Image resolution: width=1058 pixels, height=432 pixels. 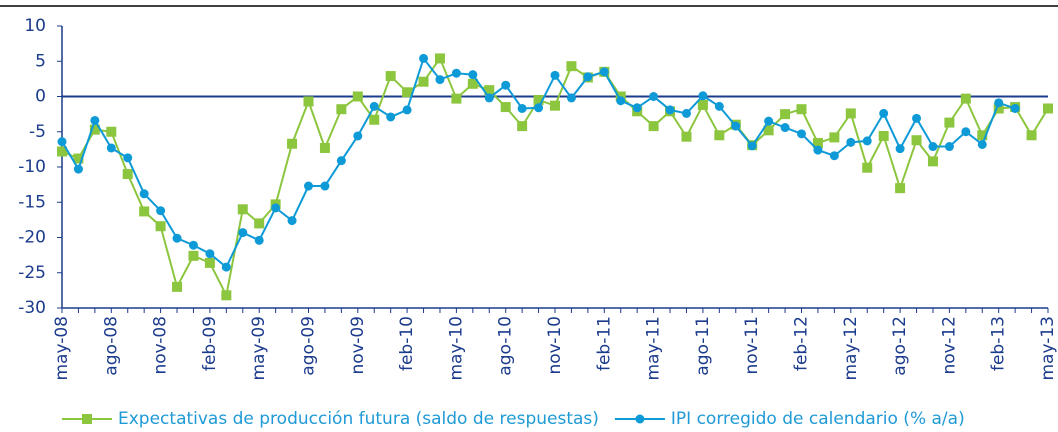 What do you see at coordinates (555, 345) in the screenshot?
I see `x-tick-label: nov-10` at bounding box center [555, 345].